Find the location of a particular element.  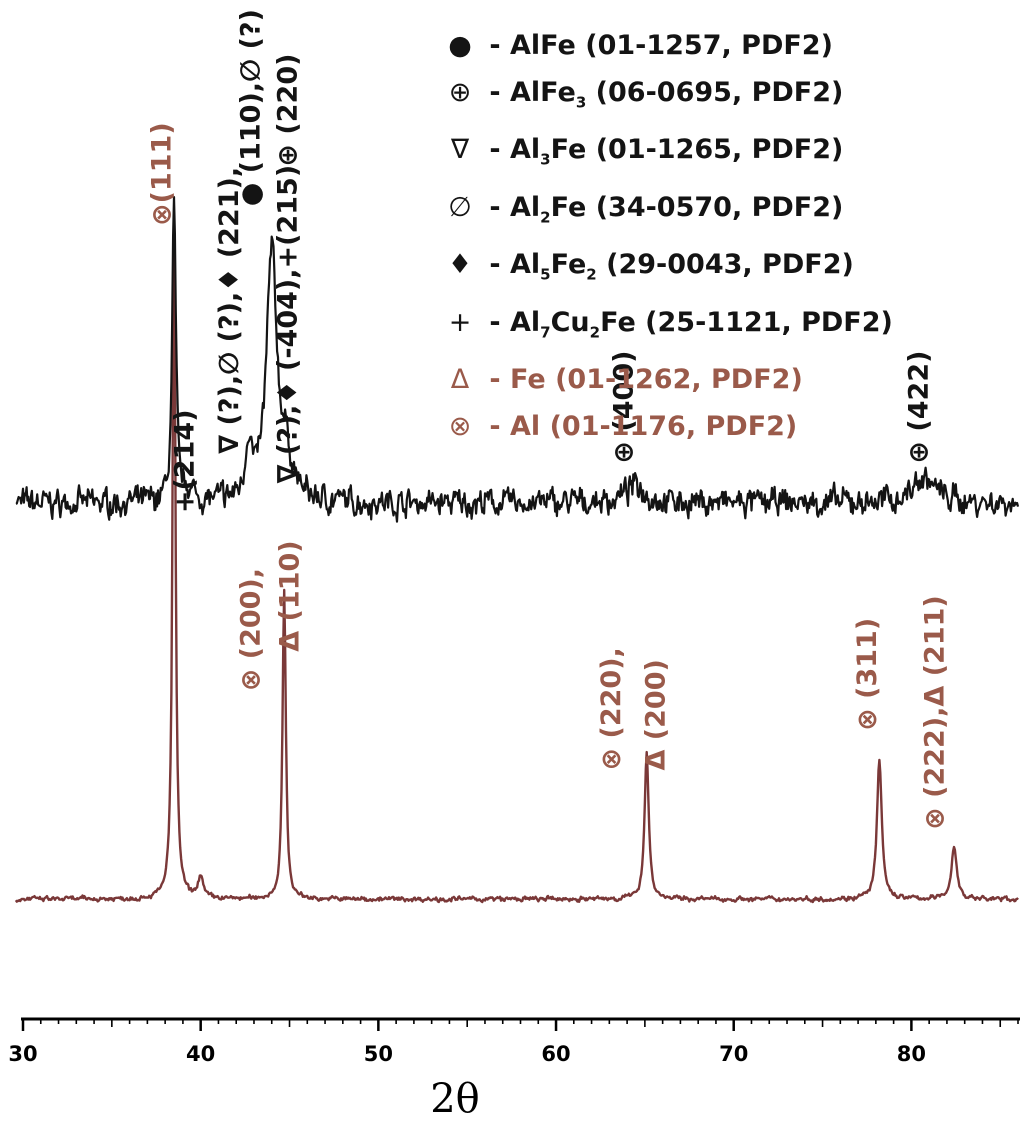

x-tick-label: 50 is located at coordinates (378, 1054).